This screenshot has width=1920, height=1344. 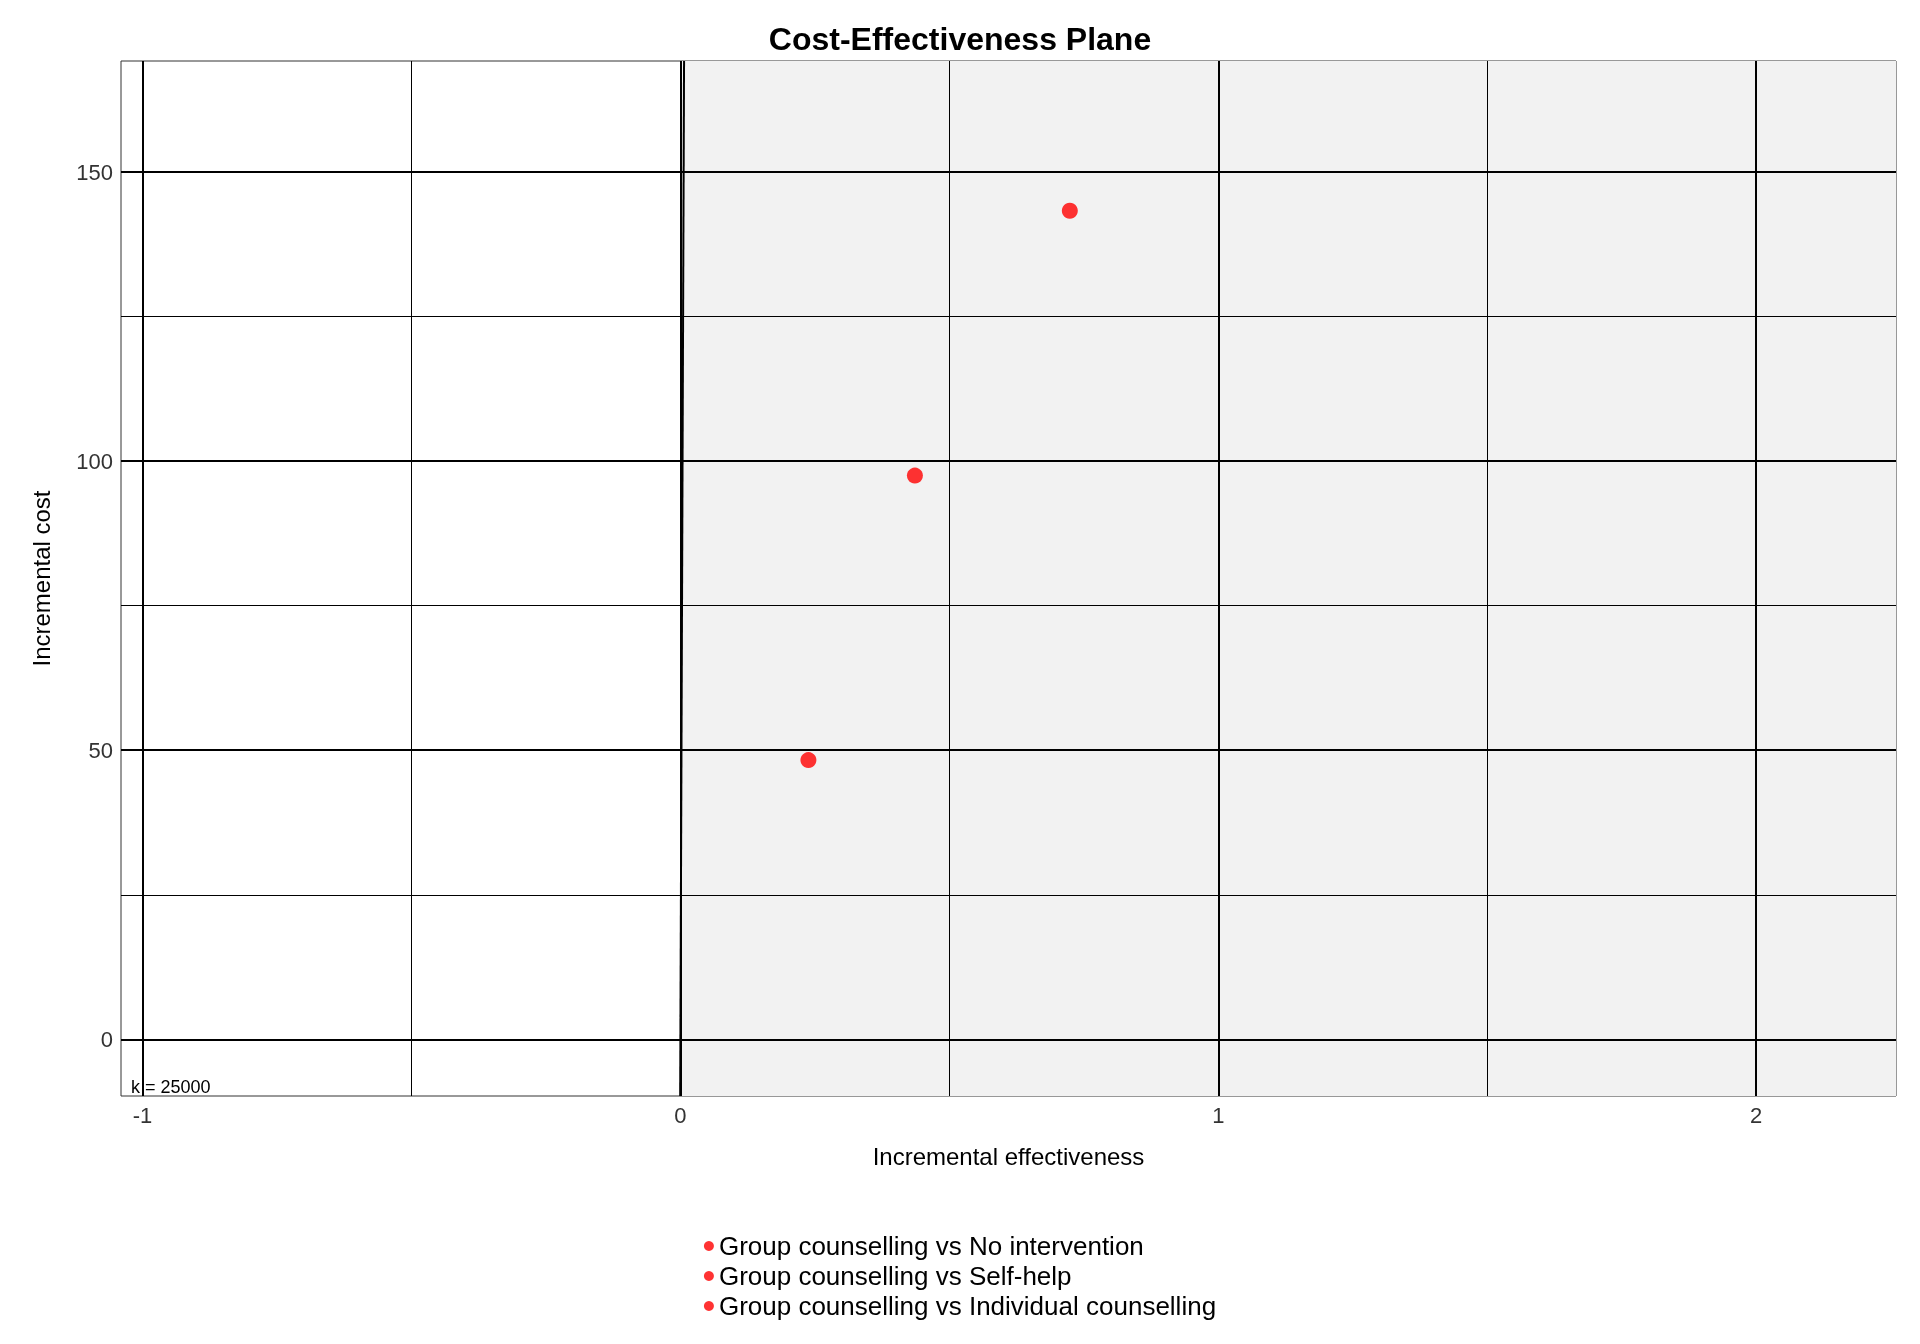 I want to click on x-tick-label: 2, so click(x=1756, y=1115).